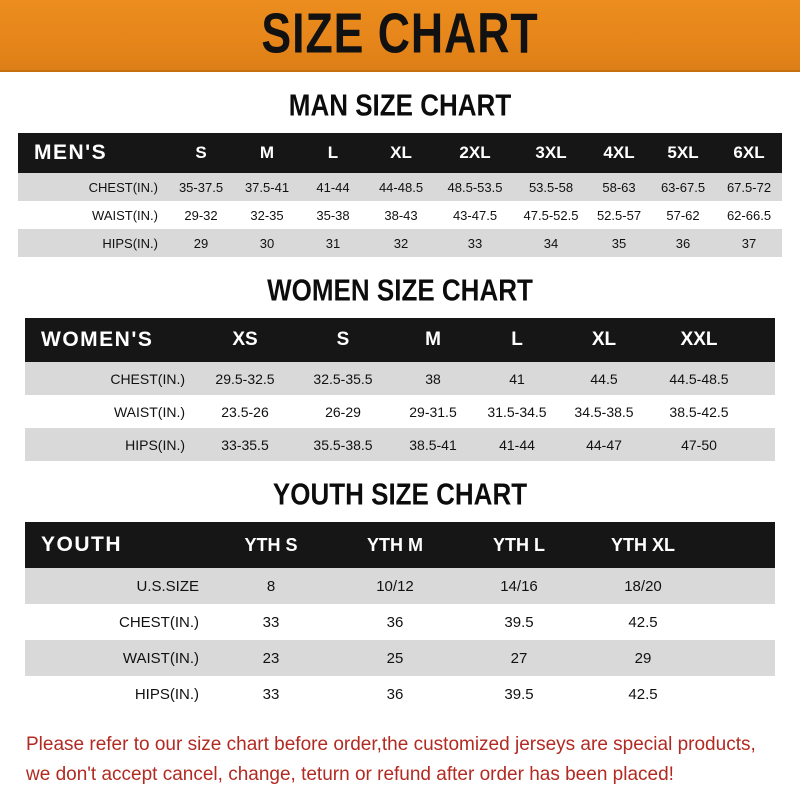  What do you see at coordinates (699, 444) in the screenshot?
I see `women-cell: 47-50` at bounding box center [699, 444].